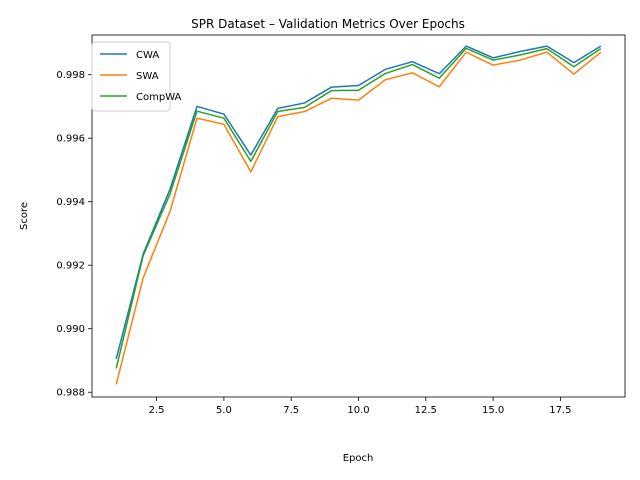 This screenshot has width=640, height=480. Describe the element at coordinates (493, 410) in the screenshot. I see `x-tick-label: 15.0` at that location.